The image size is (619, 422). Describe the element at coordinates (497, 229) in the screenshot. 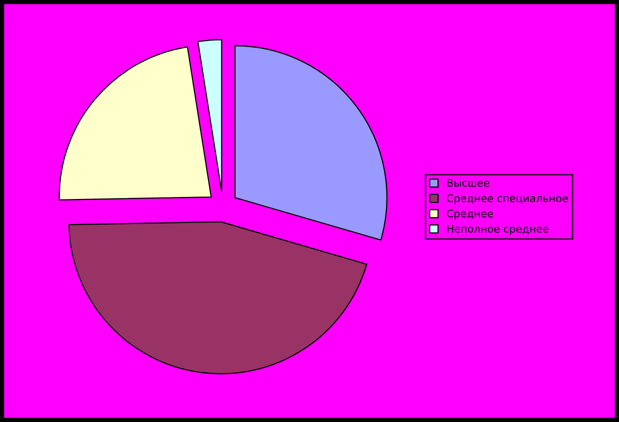

I see `legend-label: Неполное среднее` at that location.